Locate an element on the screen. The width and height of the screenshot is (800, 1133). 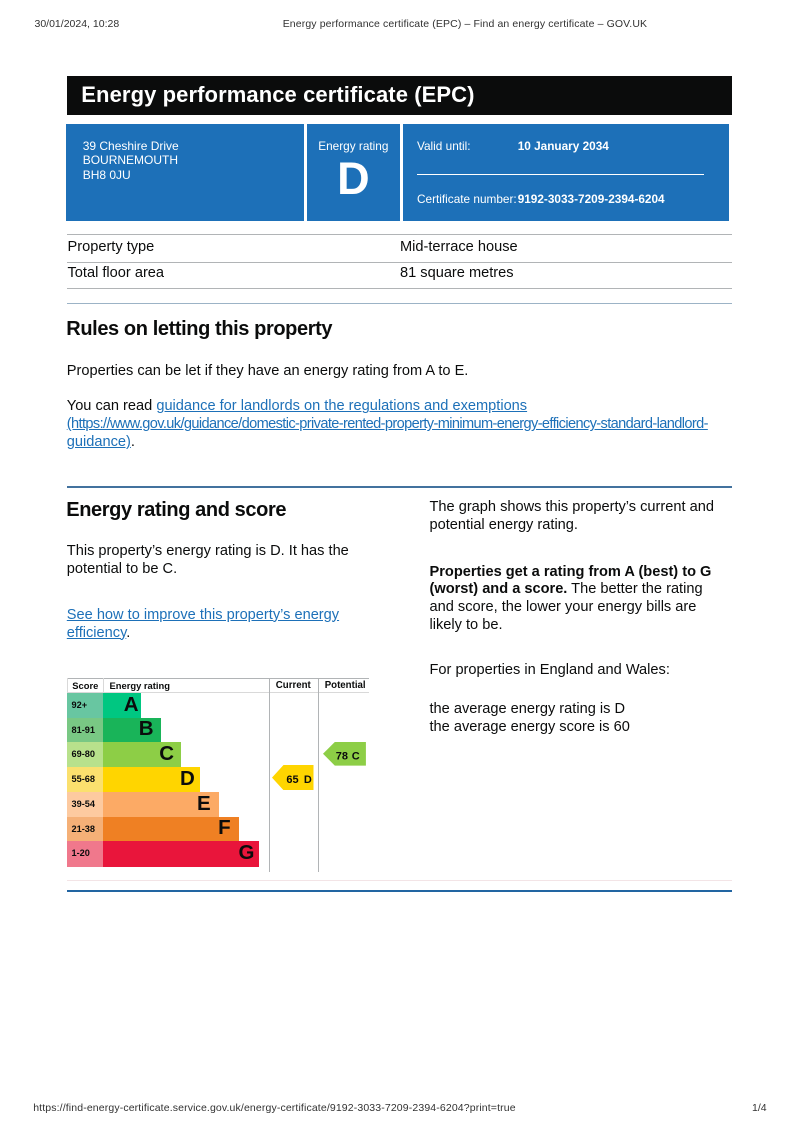
svg-text: D is located at coordinates (308, 780).